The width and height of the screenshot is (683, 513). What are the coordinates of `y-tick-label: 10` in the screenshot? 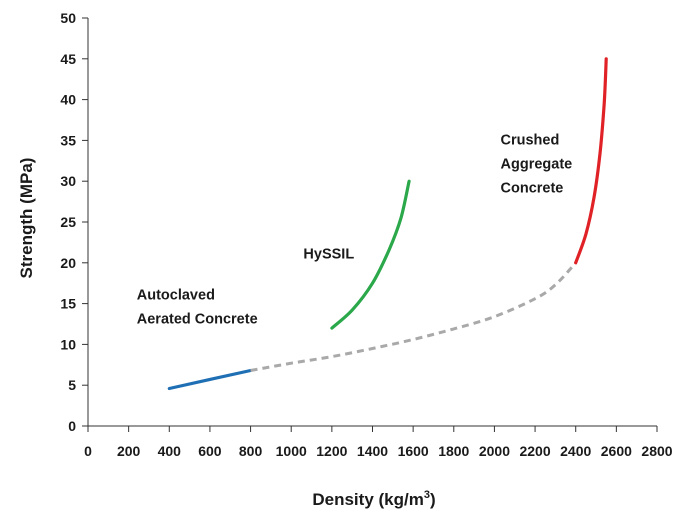 It's located at (68, 344).